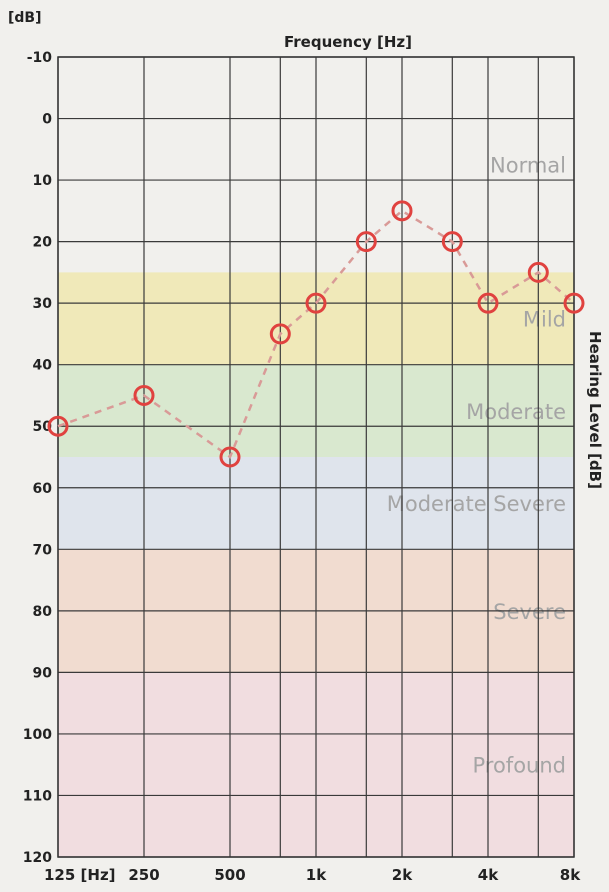  What do you see at coordinates (43, 427) in the screenshot?
I see `y-tick-label: 50` at bounding box center [43, 427].